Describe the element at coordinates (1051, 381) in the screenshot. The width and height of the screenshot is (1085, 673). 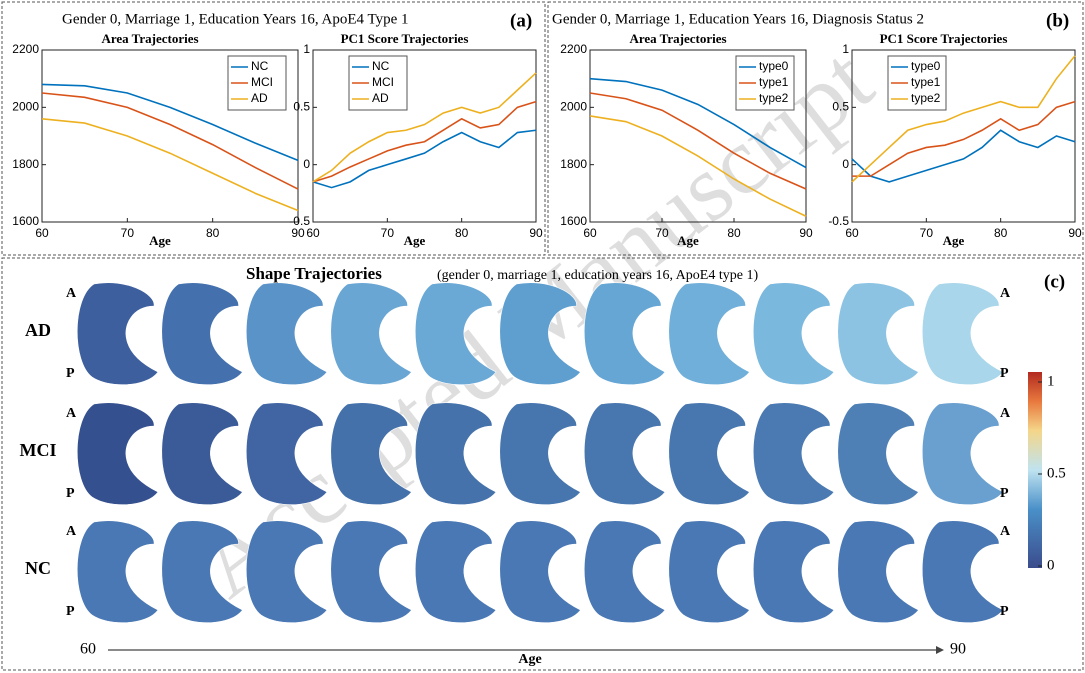
I see `colorbar-tick-label: 1` at that location.